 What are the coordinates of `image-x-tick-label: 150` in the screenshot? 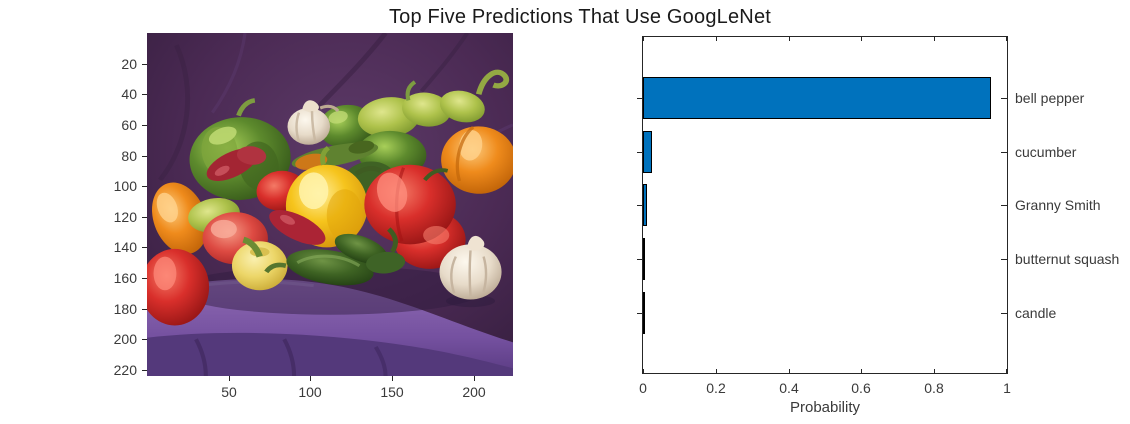 It's located at (392, 392).